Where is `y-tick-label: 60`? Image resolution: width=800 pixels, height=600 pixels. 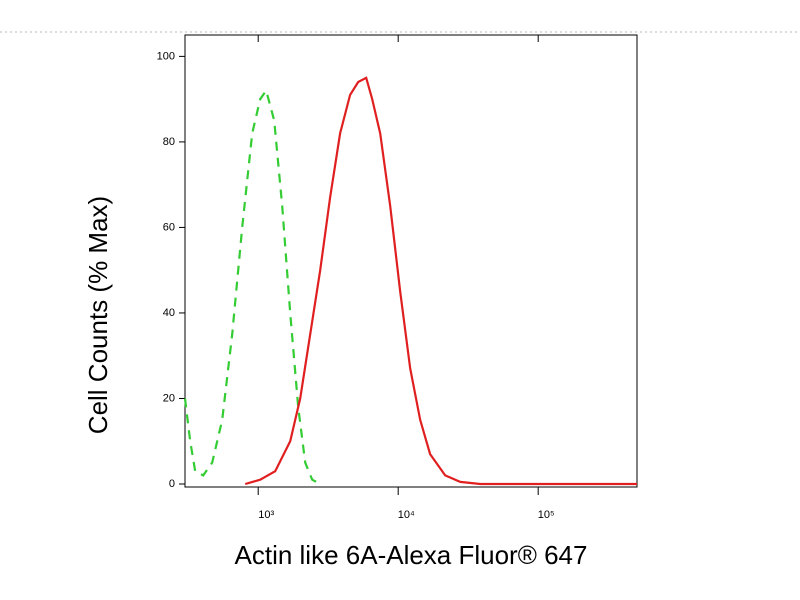 y-tick-label: 60 is located at coordinates (169, 227).